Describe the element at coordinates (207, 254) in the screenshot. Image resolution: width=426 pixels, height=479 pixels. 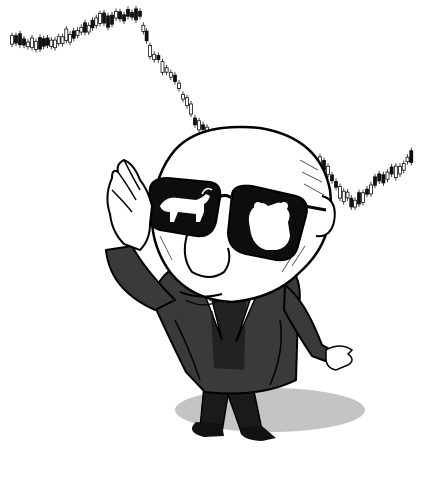
I see `nose` at that location.